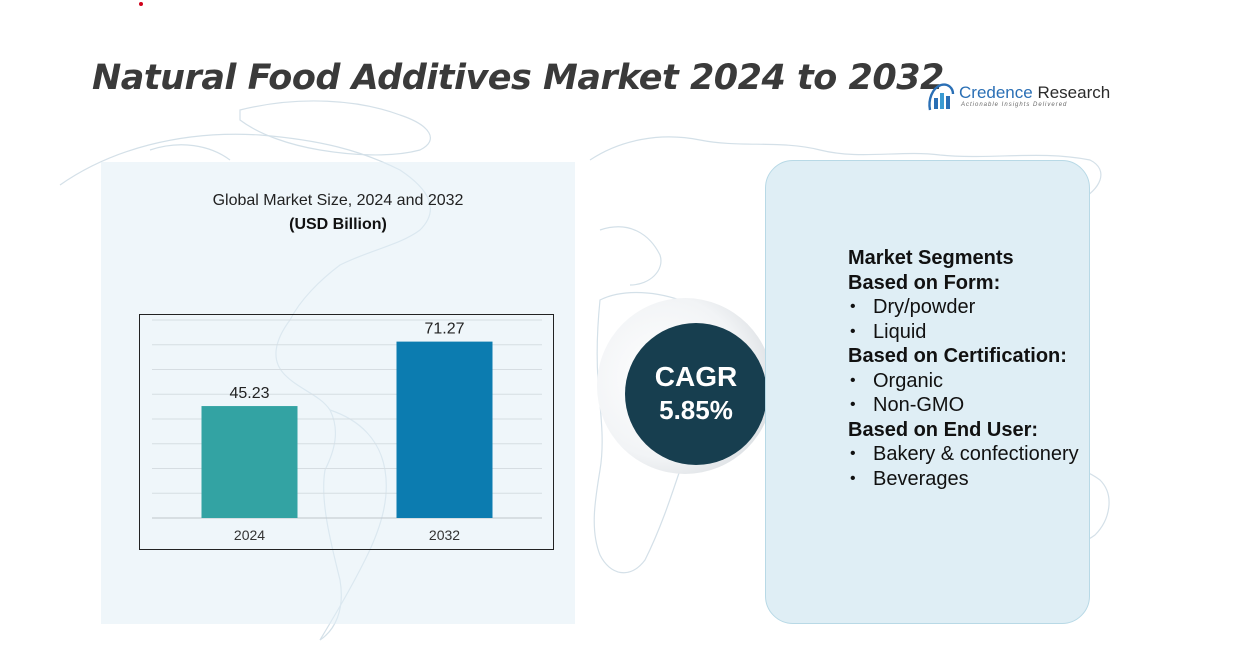  Describe the element at coordinates (924, 282) in the screenshot. I see `segment-group-form-title: Based on Form:` at that location.